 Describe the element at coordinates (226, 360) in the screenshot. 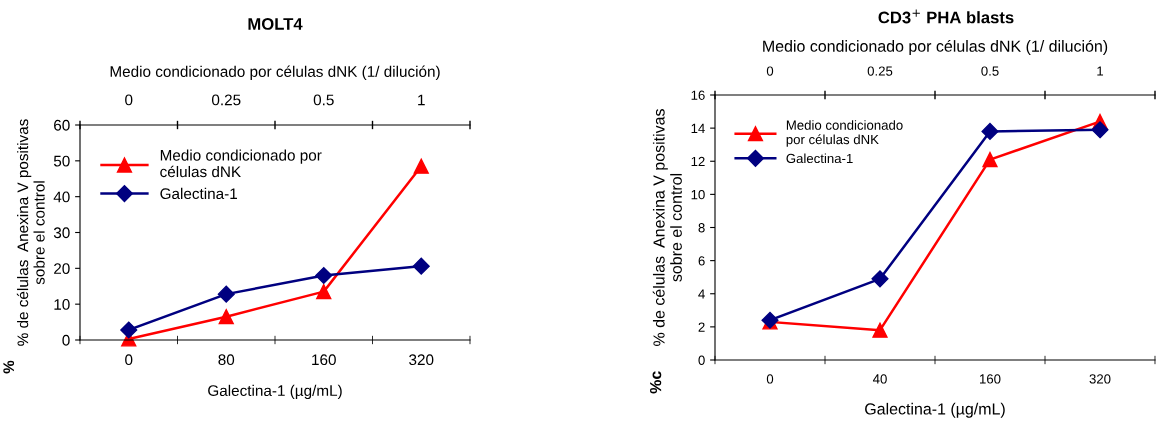

I see `x-tick-label: 80` at that location.